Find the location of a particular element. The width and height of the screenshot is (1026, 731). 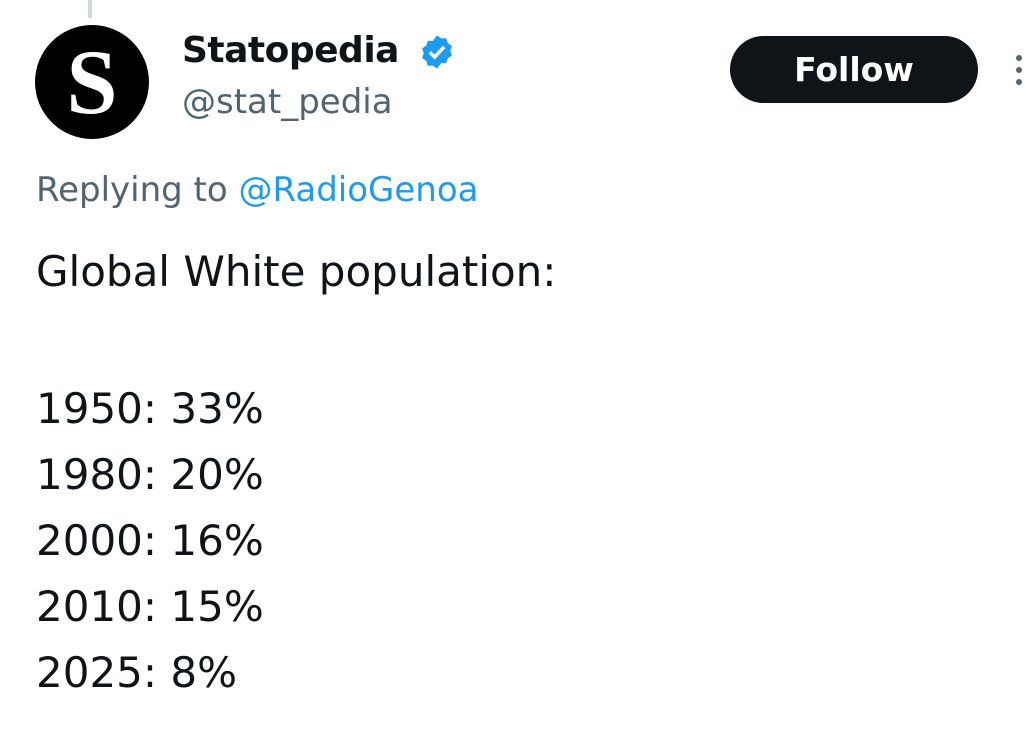

tweet-line: 1980: 20% is located at coordinates (150, 474).